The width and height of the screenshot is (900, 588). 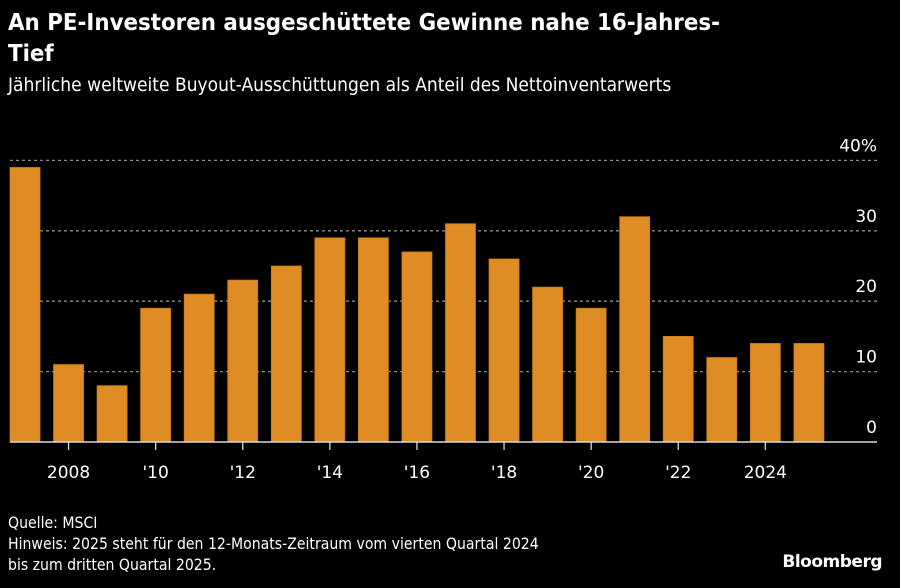 What do you see at coordinates (112, 414) in the screenshot?
I see `bar-2009` at bounding box center [112, 414].